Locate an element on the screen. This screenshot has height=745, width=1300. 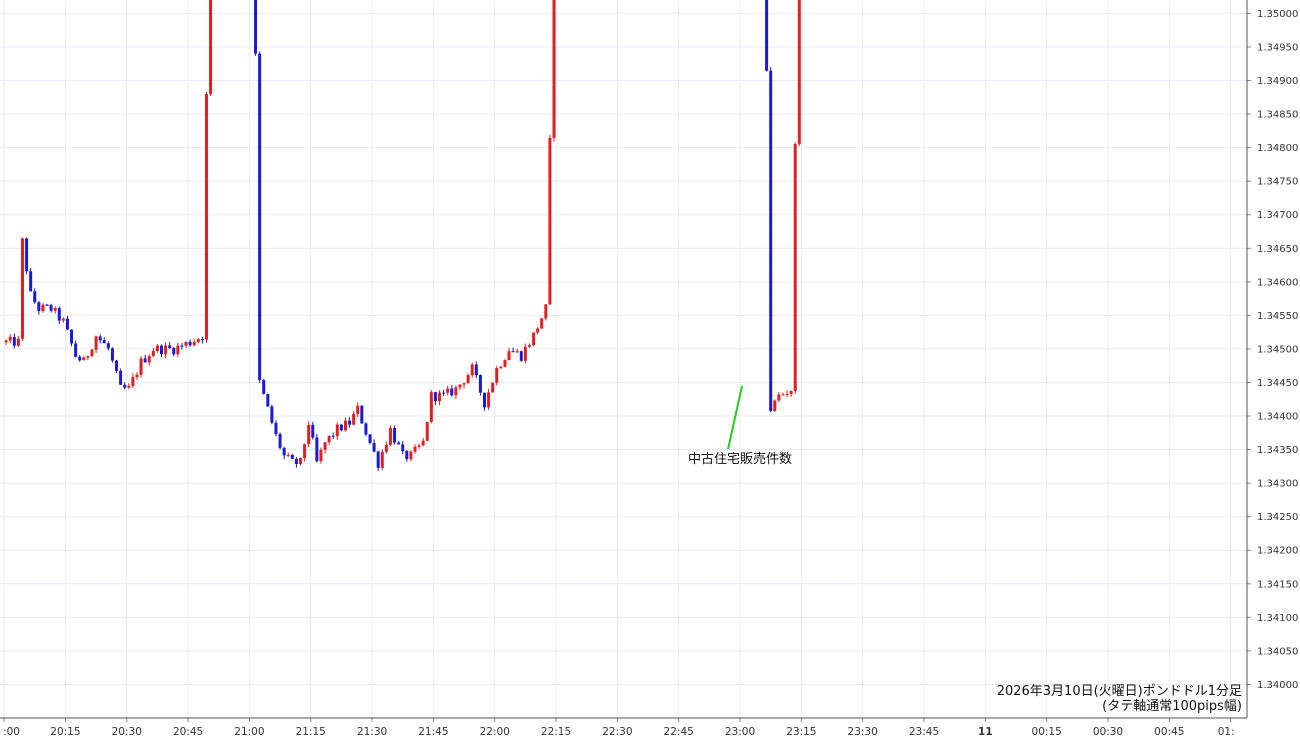
x-tick-label: 22:00 is located at coordinates (495, 732).